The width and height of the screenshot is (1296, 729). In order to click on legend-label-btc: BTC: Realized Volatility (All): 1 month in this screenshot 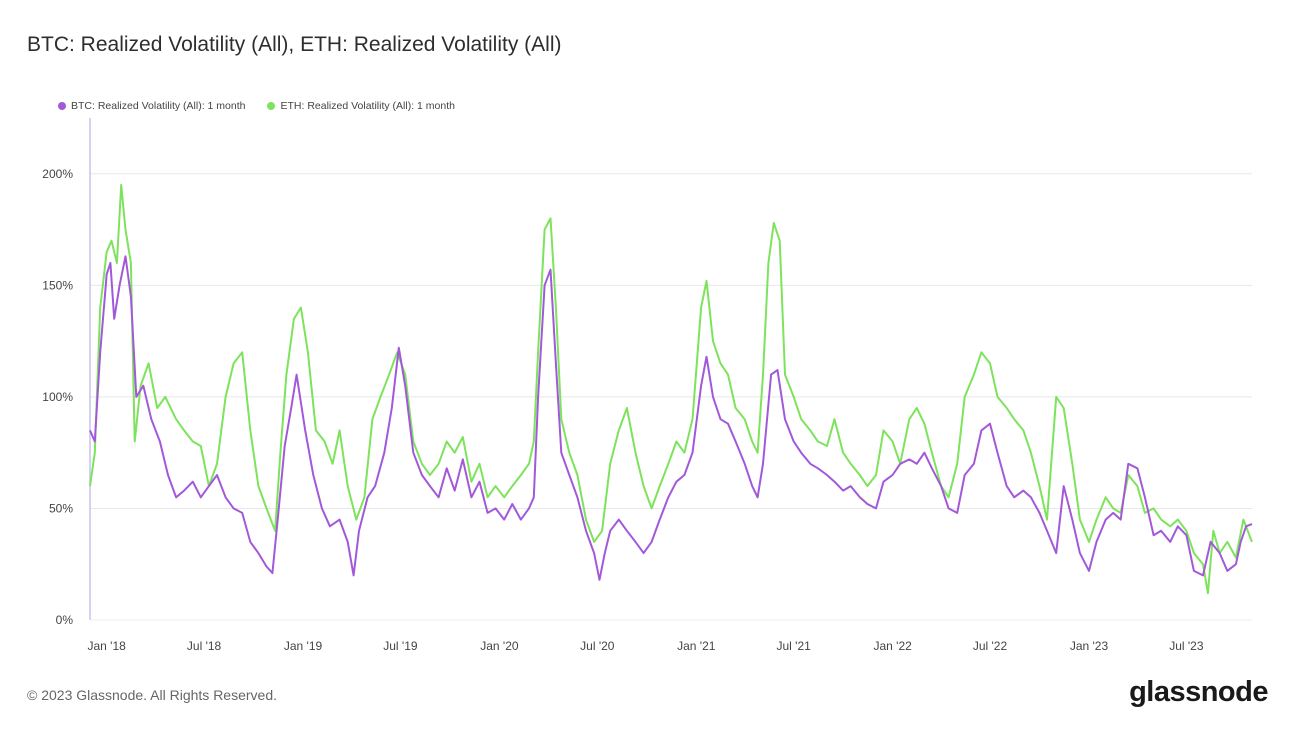, I will do `click(158, 106)`.